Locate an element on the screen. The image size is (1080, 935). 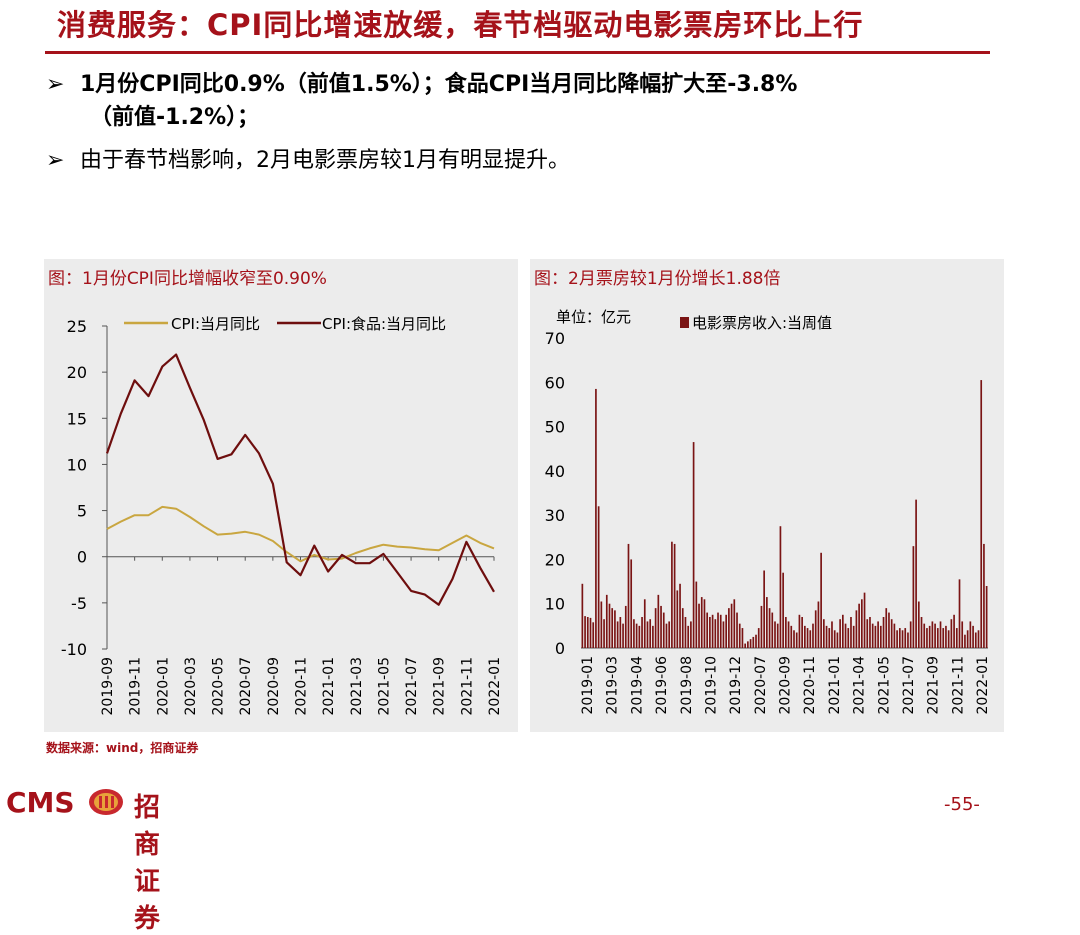
x-tick-label: 2021-05 is located at coordinates (384, 686).